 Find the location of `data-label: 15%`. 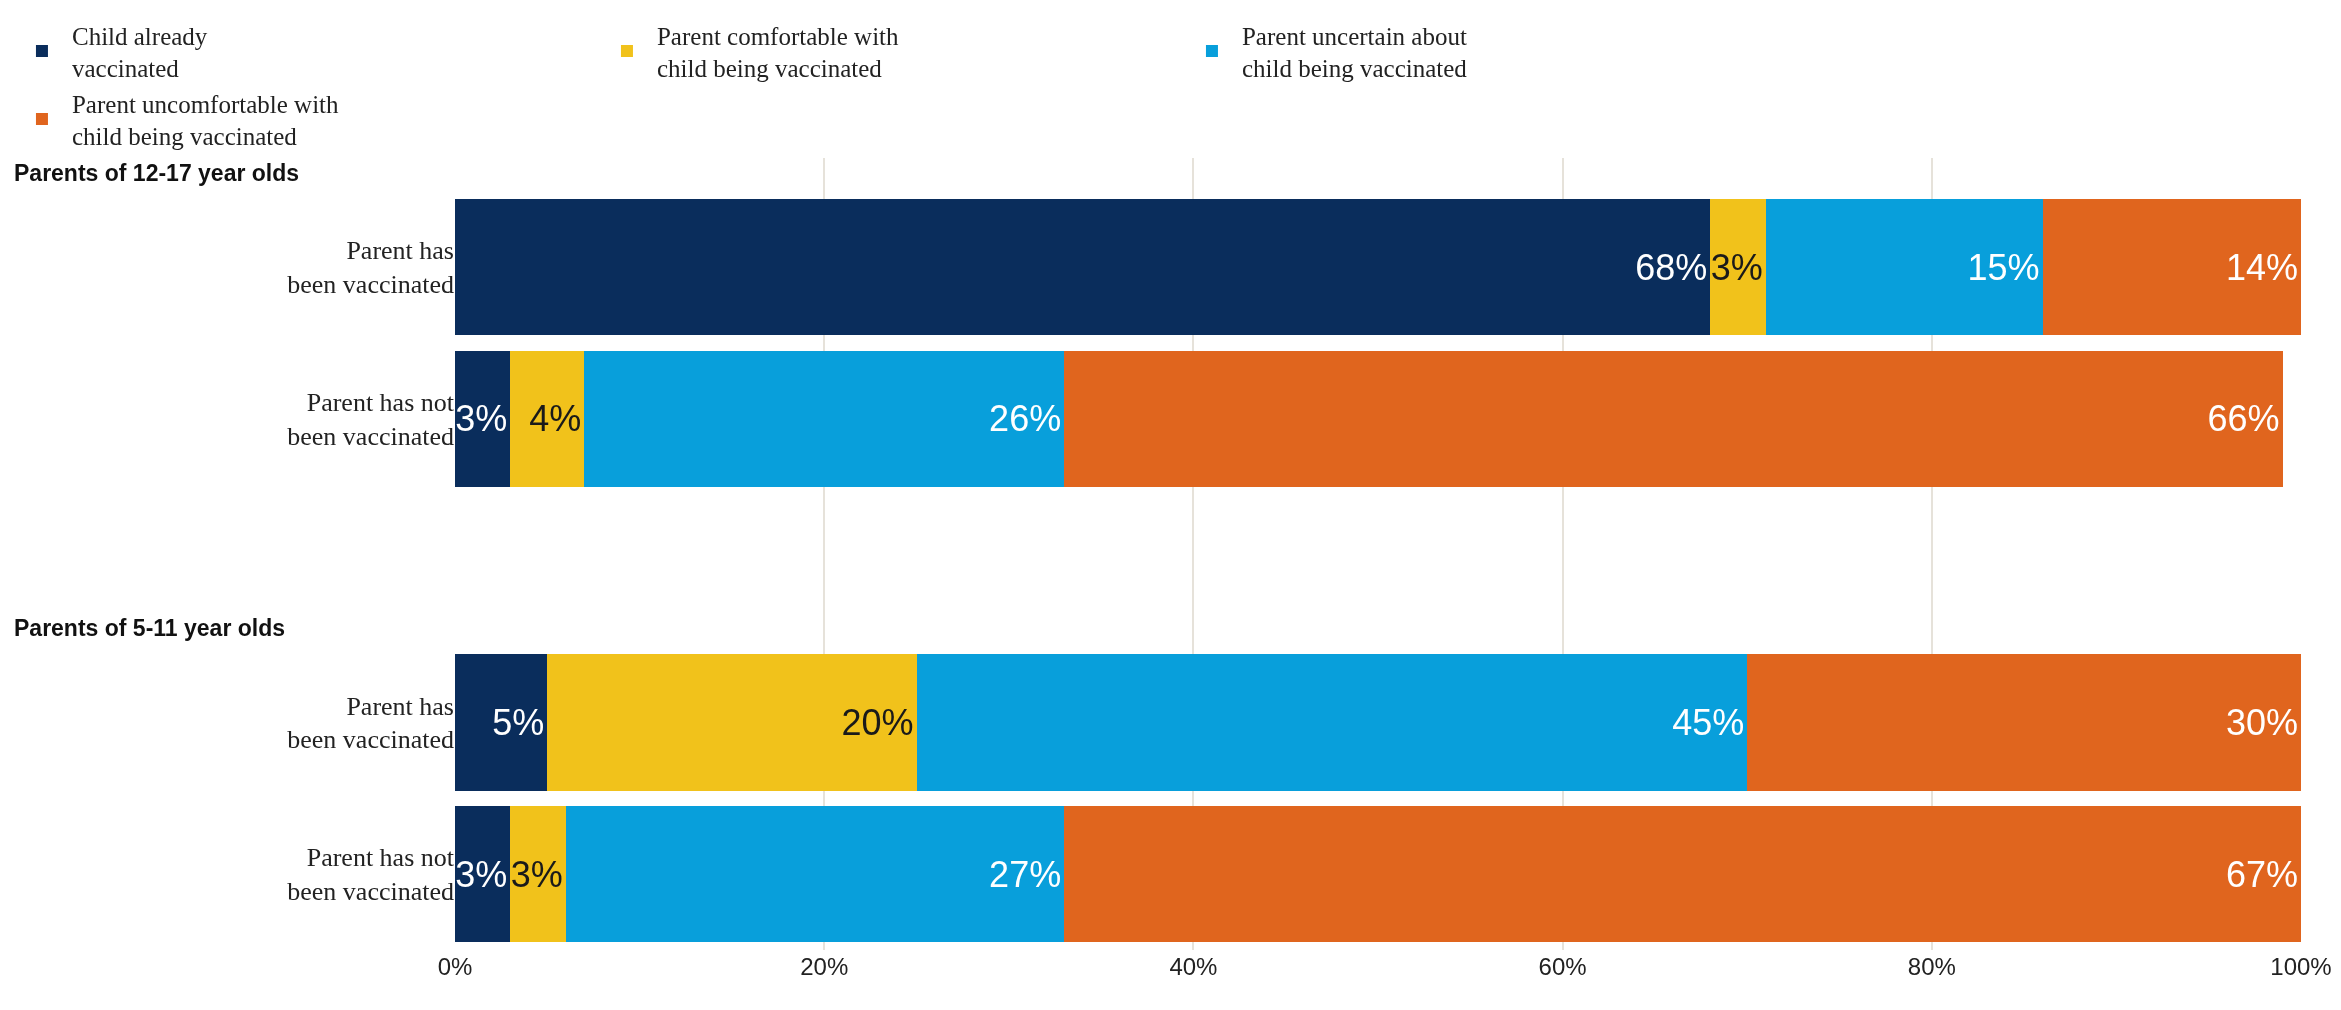

data-label: 15% is located at coordinates (2003, 267).